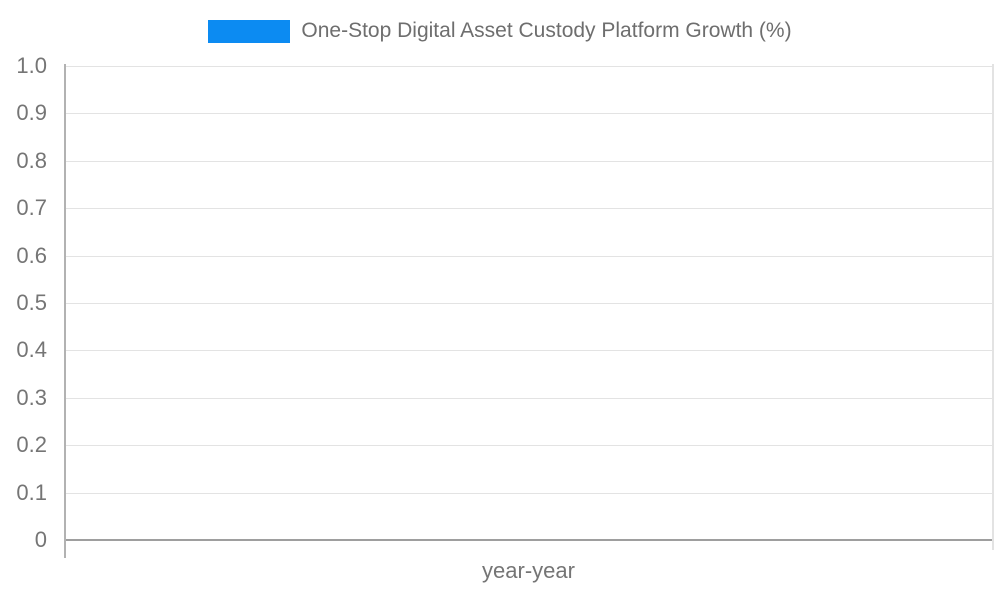 The width and height of the screenshot is (1000, 600). What do you see at coordinates (31, 492) in the screenshot?
I see `y-tick-label: 0.1` at bounding box center [31, 492].